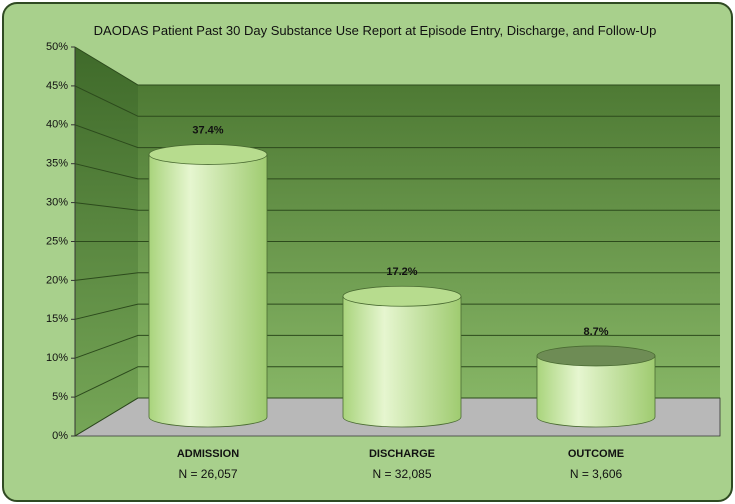 This screenshot has height=504, width=735. Describe the element at coordinates (60, 436) in the screenshot. I see `y-tick-label: 0%` at that location.